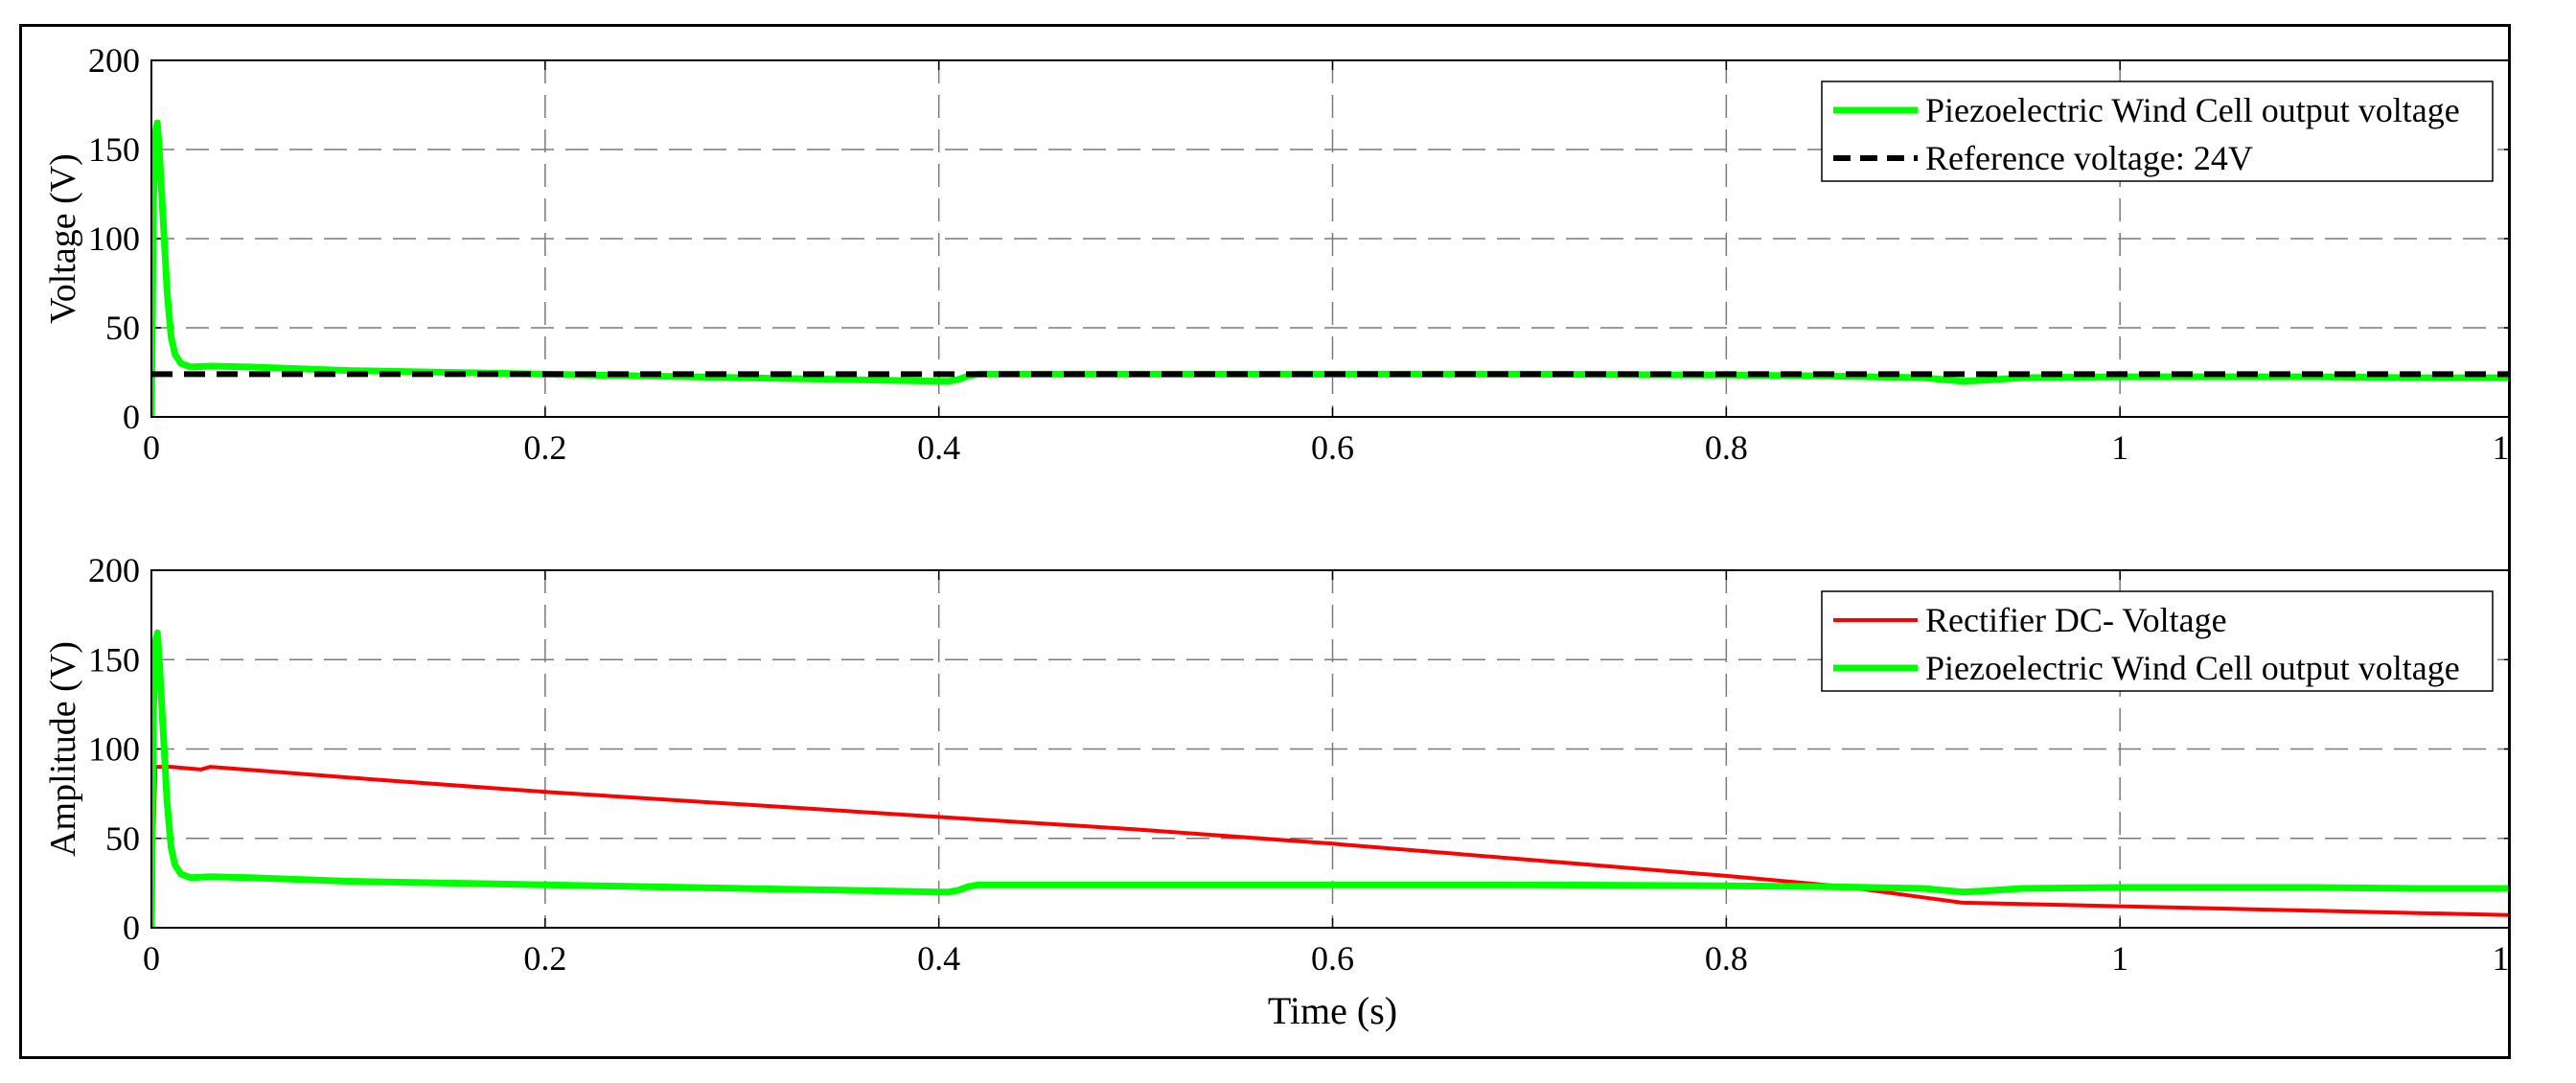  I want to click on legend-label-2: Piezoelectric Wind Cell output voltage, so click(2192, 668).